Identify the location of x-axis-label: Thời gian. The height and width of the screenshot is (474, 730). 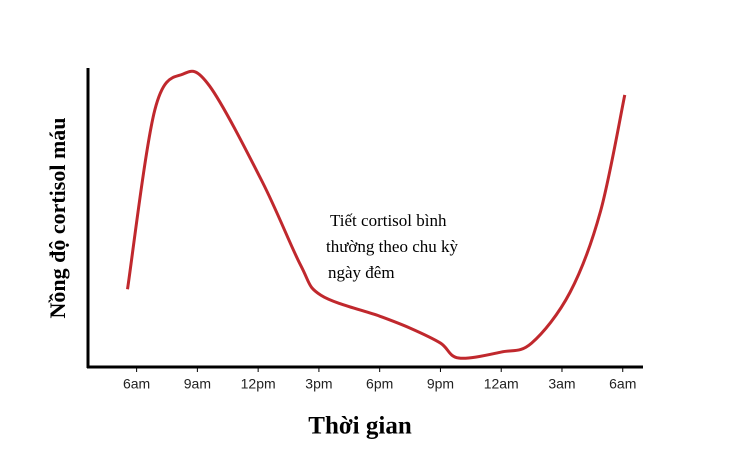
(360, 426).